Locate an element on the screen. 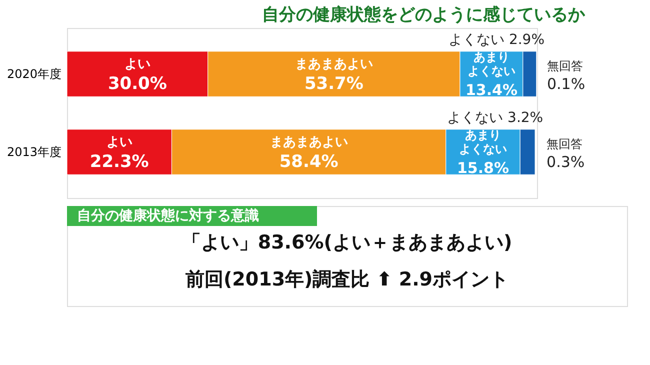 This screenshot has height=365, width=650. series-label: まあまあよい is located at coordinates (333, 64).